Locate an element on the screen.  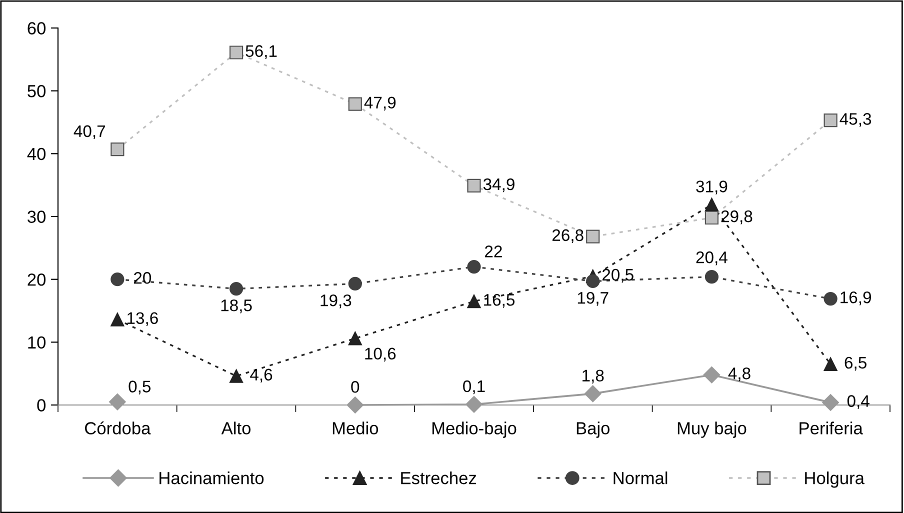
data-label: 34,9 is located at coordinates (498, 185).